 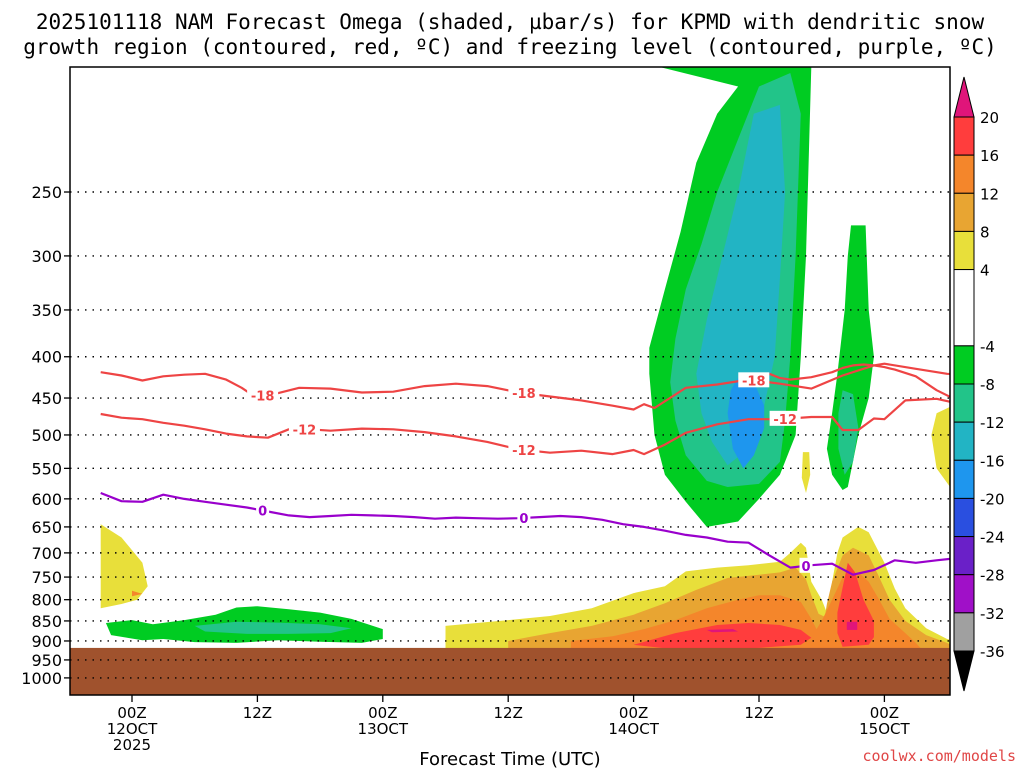 I want to click on y-tick-label-900: 900, so click(x=46, y=641).